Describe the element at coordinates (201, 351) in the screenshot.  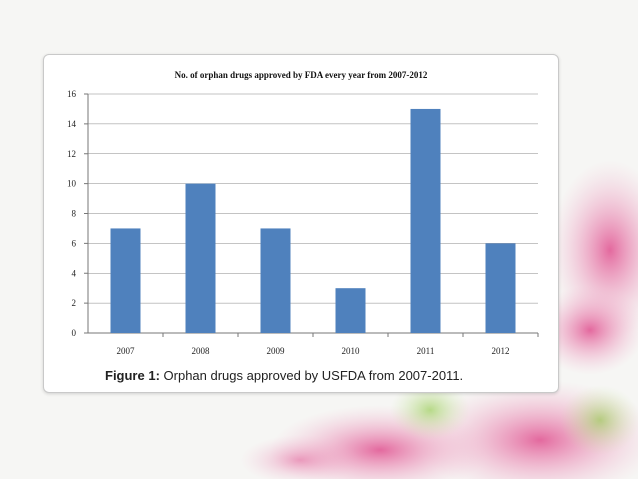
I see `x-tick-label: 2008` at that location.